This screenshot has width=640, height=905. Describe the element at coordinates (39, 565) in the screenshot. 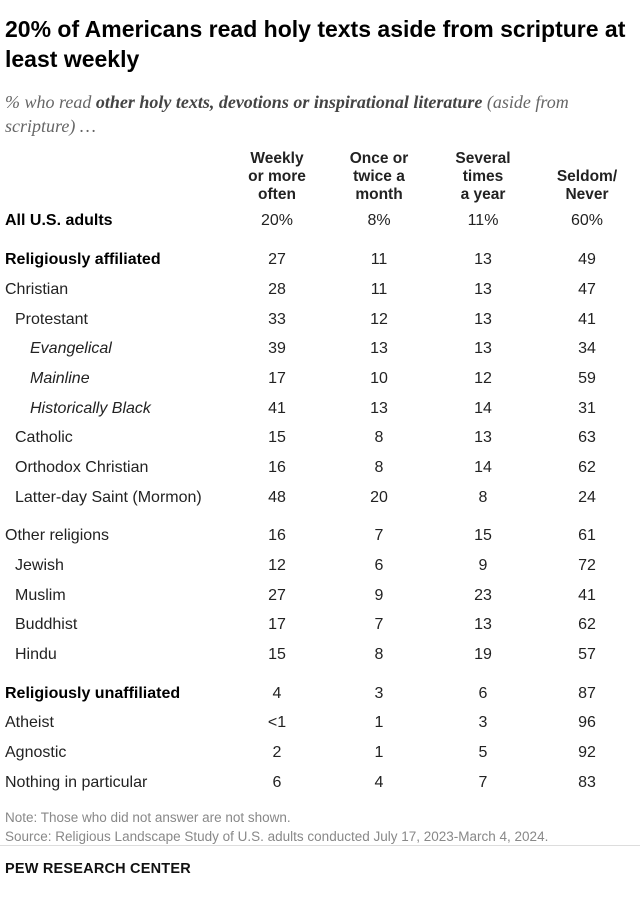

I see `row-label: Jewish` at that location.